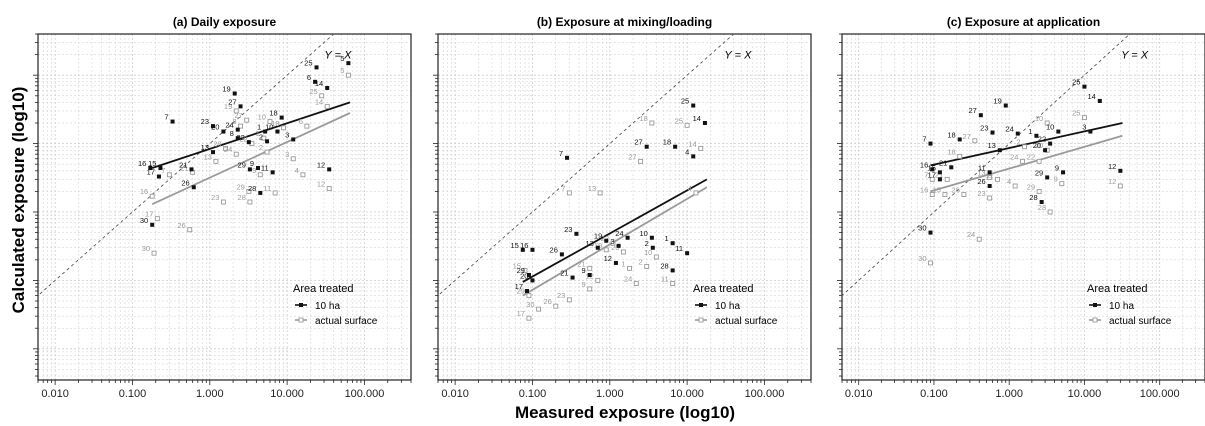 Image resolution: width=1205 pixels, height=426 pixels. Describe the element at coordinates (261, 147) in the screenshot. I see `point-label: 2` at that location.